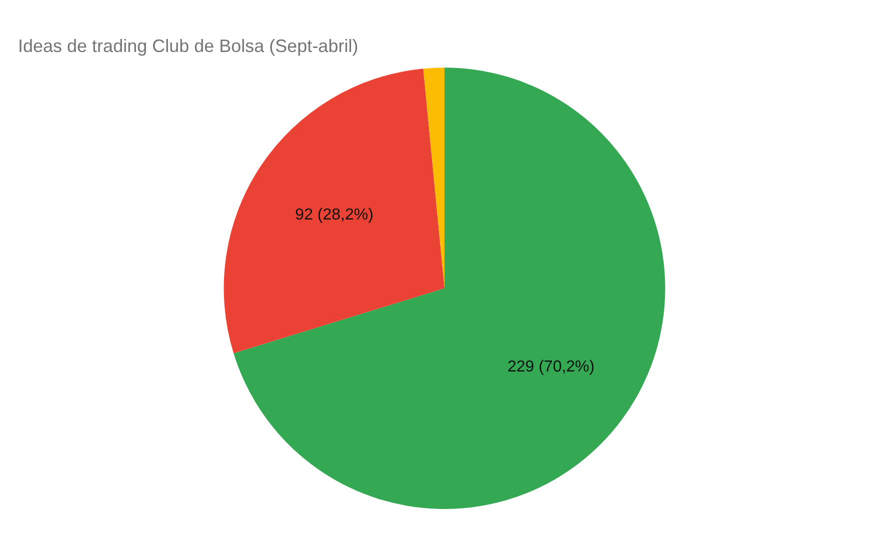 Image resolution: width=889 pixels, height=547 pixels. I want to click on data-label: 92 (28,2%), so click(334, 215).